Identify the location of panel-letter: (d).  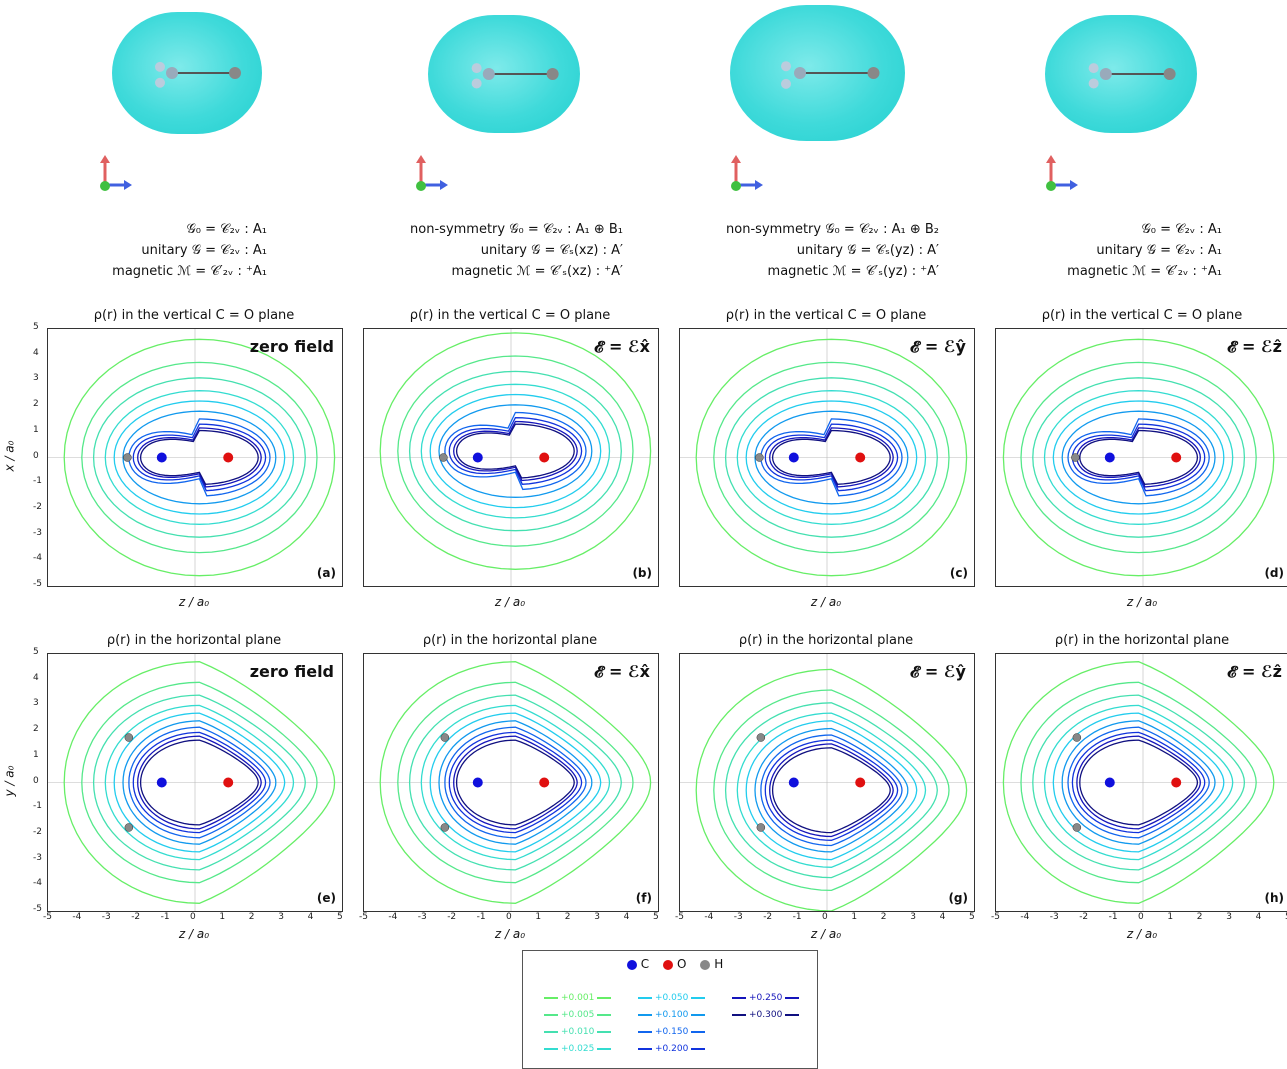
(1274, 573).